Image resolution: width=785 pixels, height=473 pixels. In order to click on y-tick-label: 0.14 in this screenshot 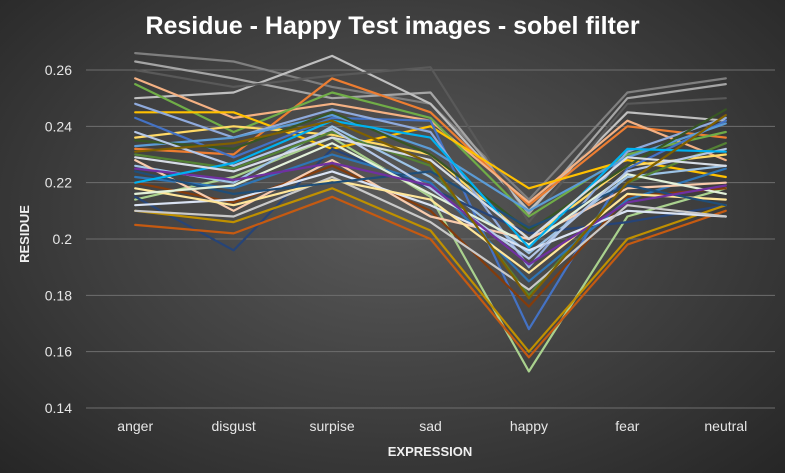, I will do `click(58, 408)`.